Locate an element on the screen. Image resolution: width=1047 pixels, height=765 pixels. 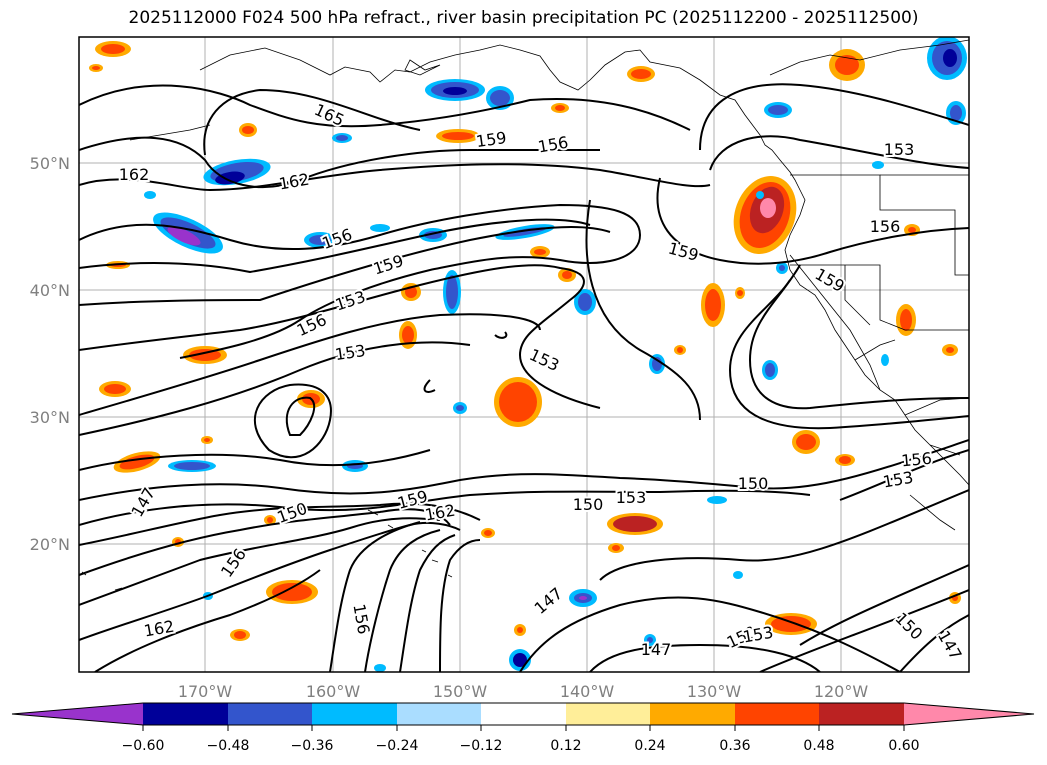
lon-tick-label: 130°W is located at coordinates (714, 691).